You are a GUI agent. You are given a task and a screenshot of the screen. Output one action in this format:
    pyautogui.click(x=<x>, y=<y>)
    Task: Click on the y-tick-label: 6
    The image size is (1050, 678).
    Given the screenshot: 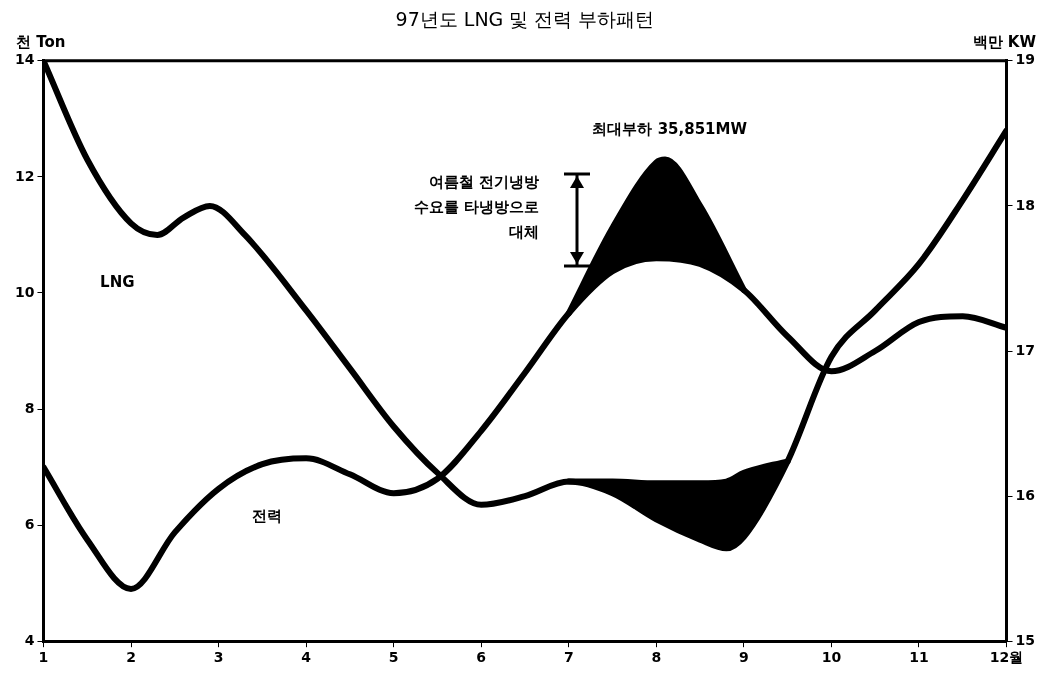 What is the action you would take?
    pyautogui.click(x=29, y=523)
    